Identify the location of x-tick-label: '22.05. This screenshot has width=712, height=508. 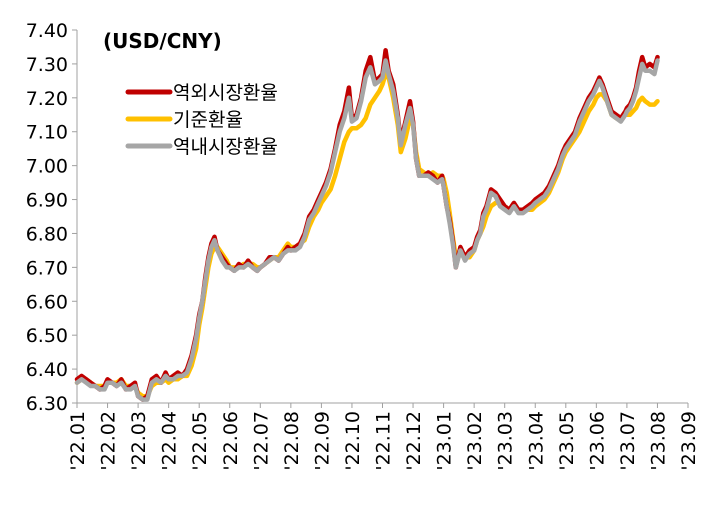
(200, 441).